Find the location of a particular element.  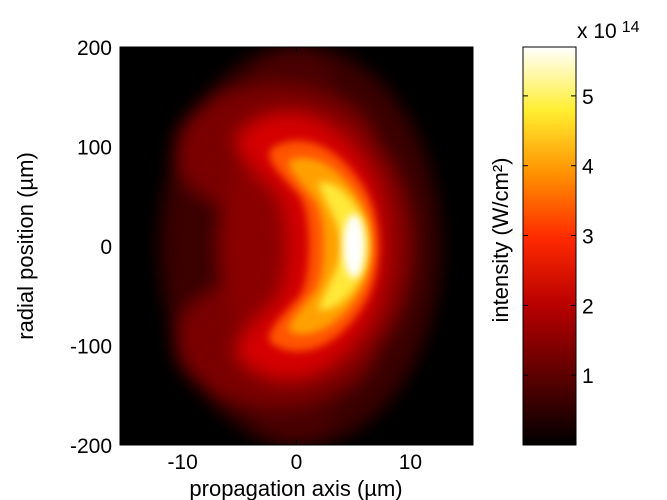

colorbar-ticks: 1 2 3 4 5 is located at coordinates (558, 237).